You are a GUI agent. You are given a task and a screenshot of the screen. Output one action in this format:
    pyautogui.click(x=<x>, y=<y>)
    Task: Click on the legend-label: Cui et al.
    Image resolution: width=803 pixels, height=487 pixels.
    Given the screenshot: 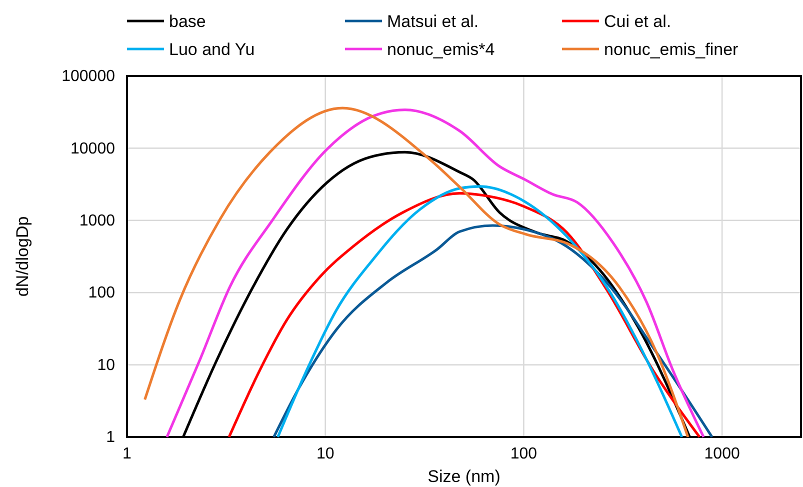 What is the action you would take?
    pyautogui.click(x=638, y=21)
    